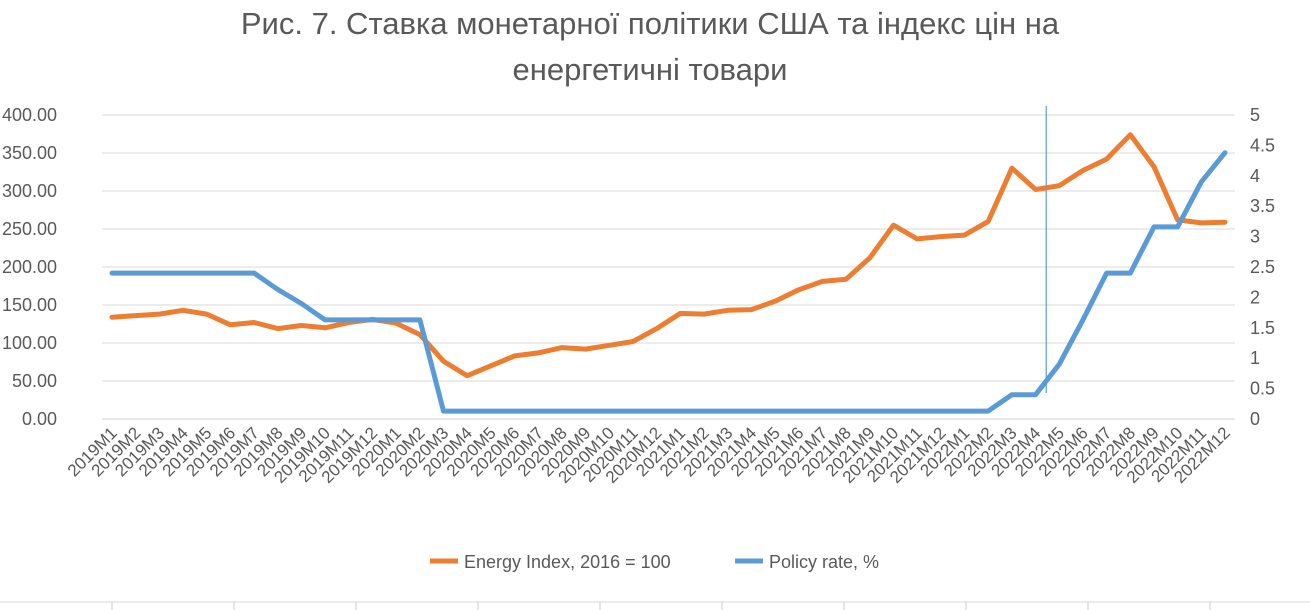 Image resolution: width=1310 pixels, height=610 pixels. Describe the element at coordinates (29, 343) in the screenshot. I see `left-axis-tick-label: 100.00` at that location.